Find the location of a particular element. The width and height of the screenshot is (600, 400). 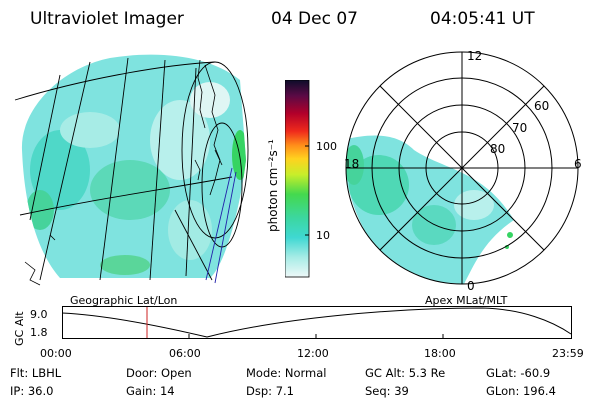

altitude-xtick-0600: 06:00 is located at coordinates (185, 353).